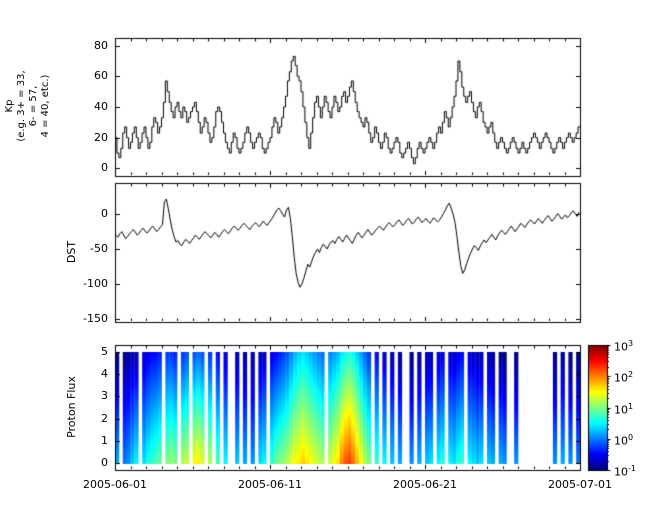  I want to click on colorbar-tick-label: 100, so click(624, 440).